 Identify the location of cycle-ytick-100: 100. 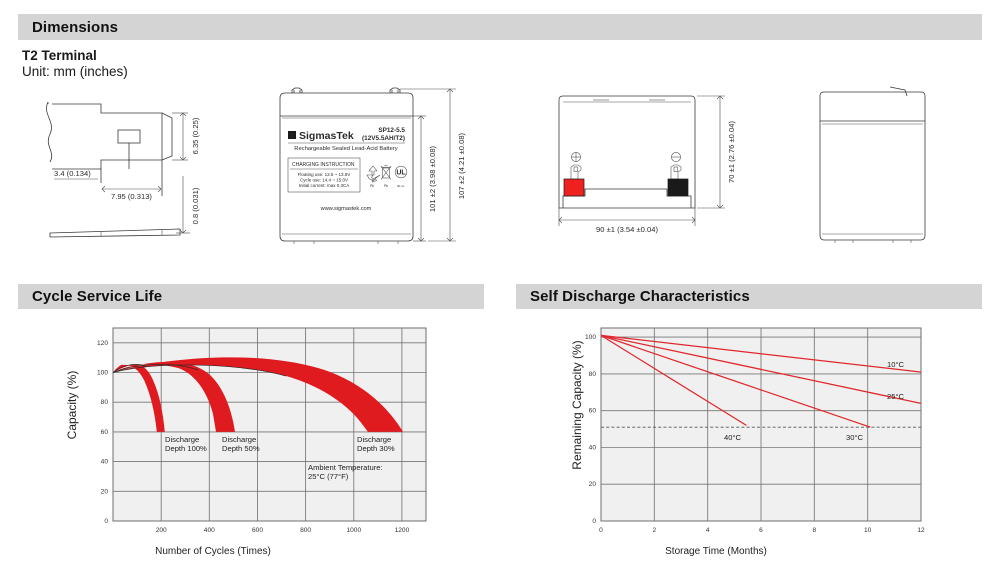
(102, 373).